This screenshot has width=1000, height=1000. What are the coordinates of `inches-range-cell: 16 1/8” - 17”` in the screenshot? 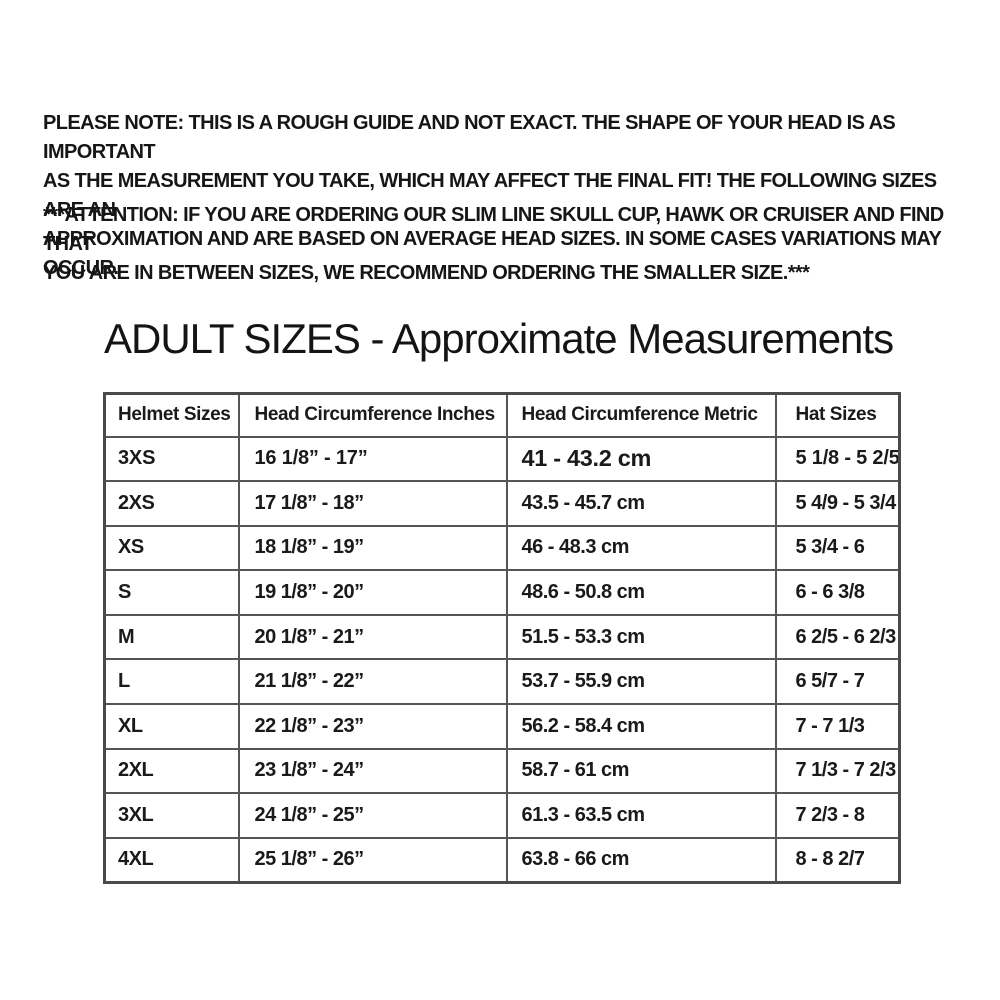 It's located at (372, 459).